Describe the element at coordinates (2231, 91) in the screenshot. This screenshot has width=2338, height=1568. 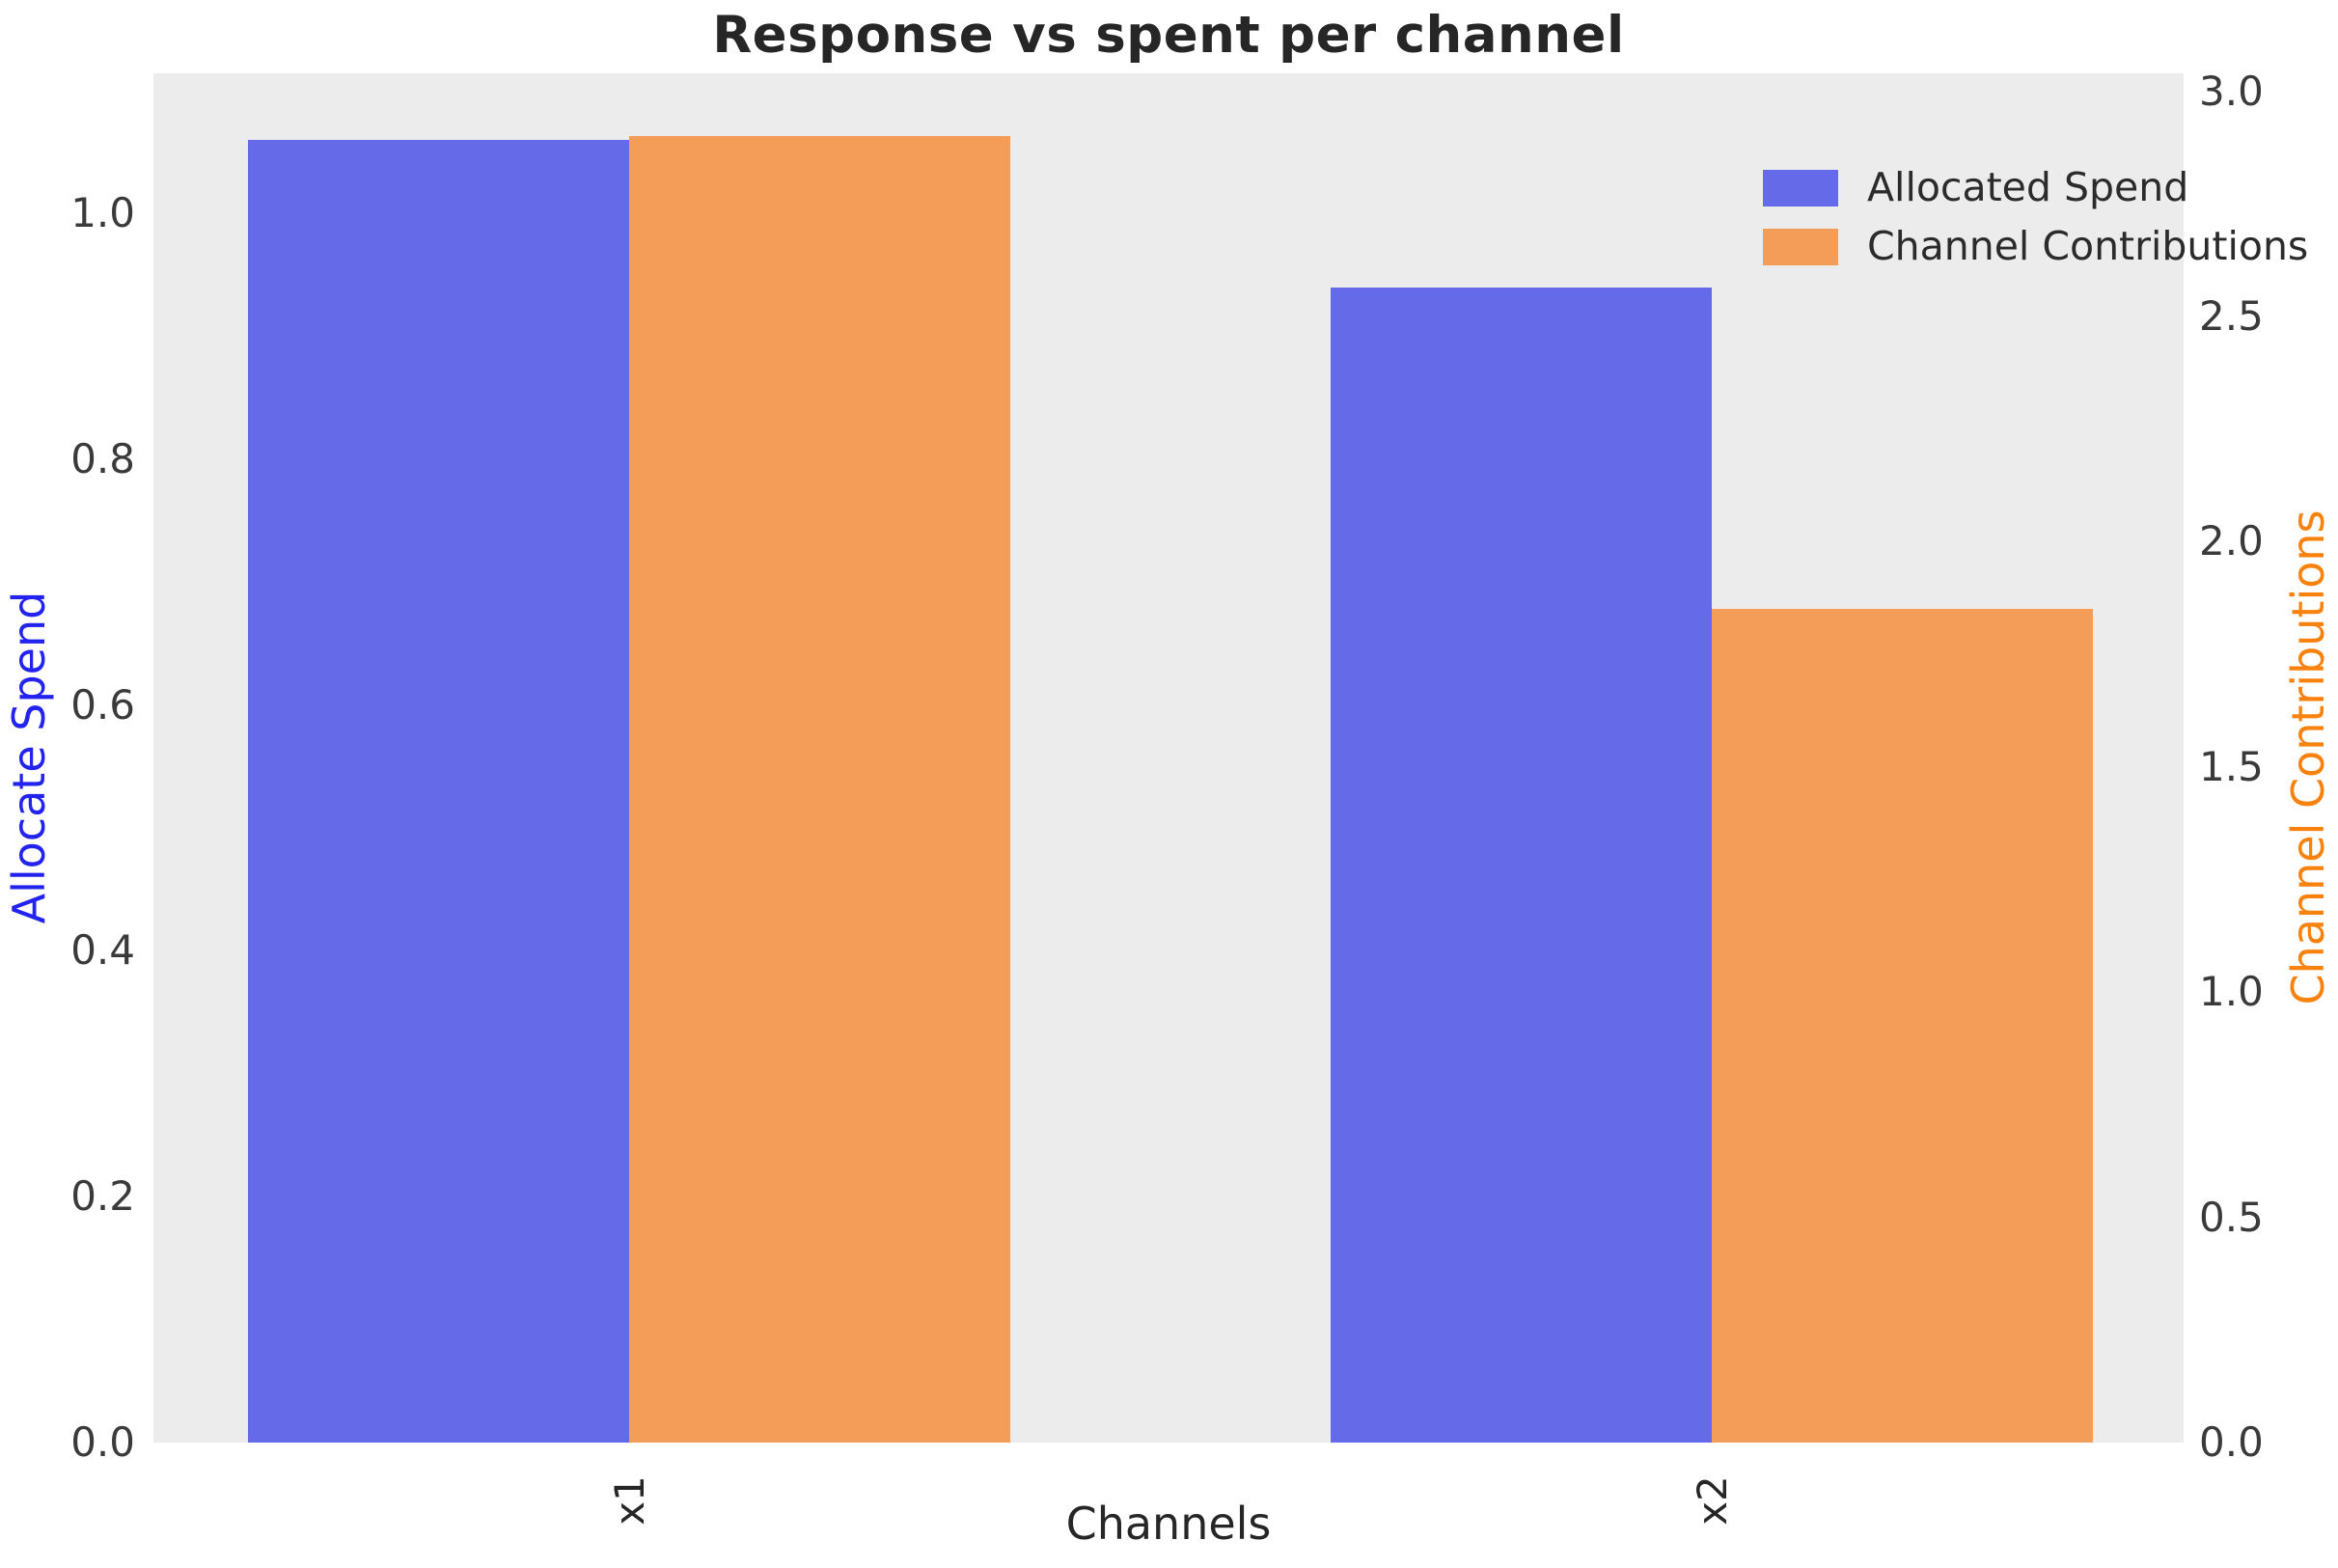
I see `y-tick-right-3.0: 3.0` at that location.